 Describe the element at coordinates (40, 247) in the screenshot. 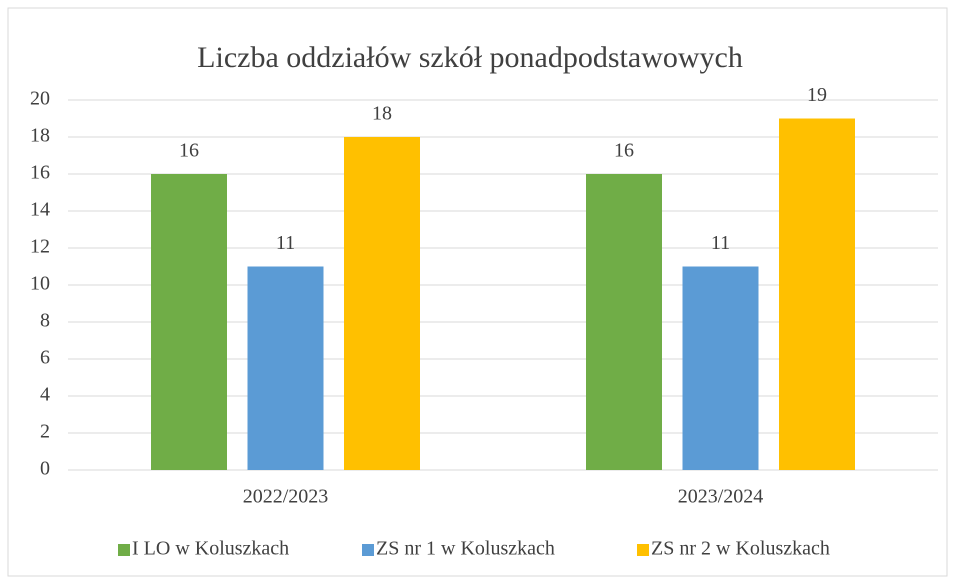

I see `y-tick-label: 12` at that location.